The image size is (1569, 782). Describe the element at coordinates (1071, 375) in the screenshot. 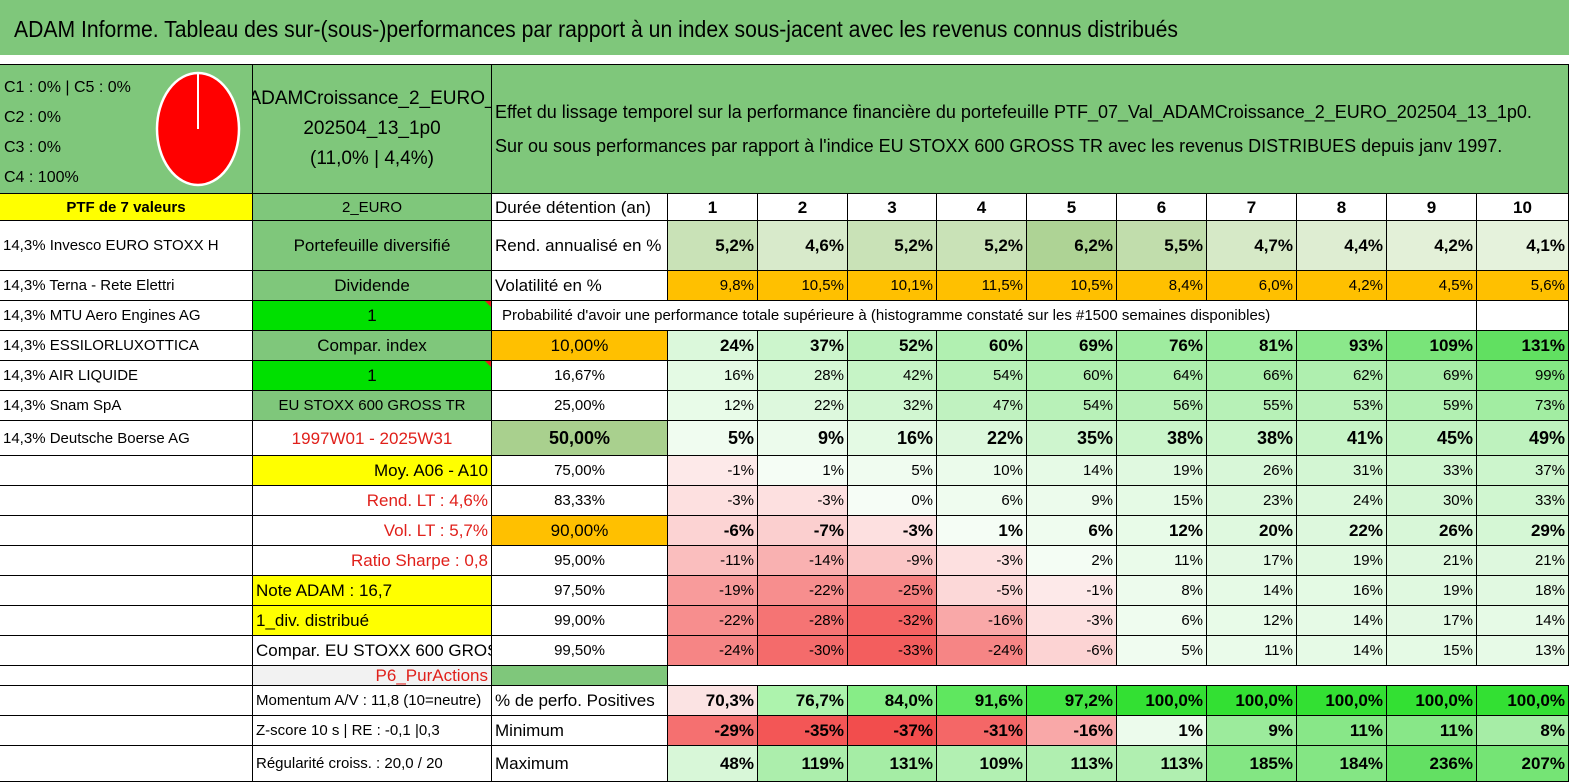

I see `quantile-value: 60%` at that location.